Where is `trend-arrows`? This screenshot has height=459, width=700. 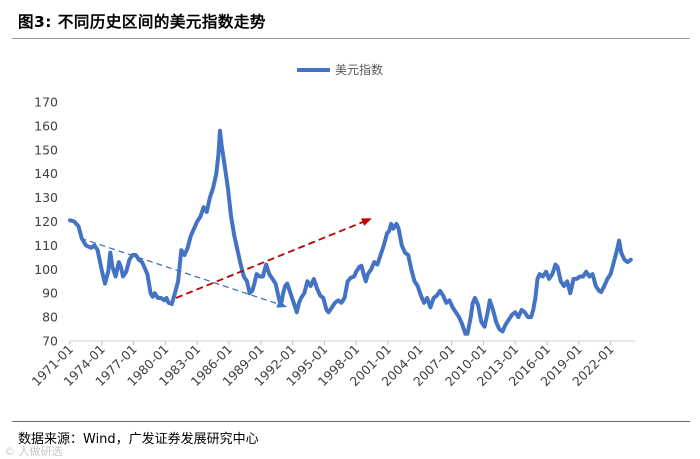 trend-arrows is located at coordinates (226, 263).